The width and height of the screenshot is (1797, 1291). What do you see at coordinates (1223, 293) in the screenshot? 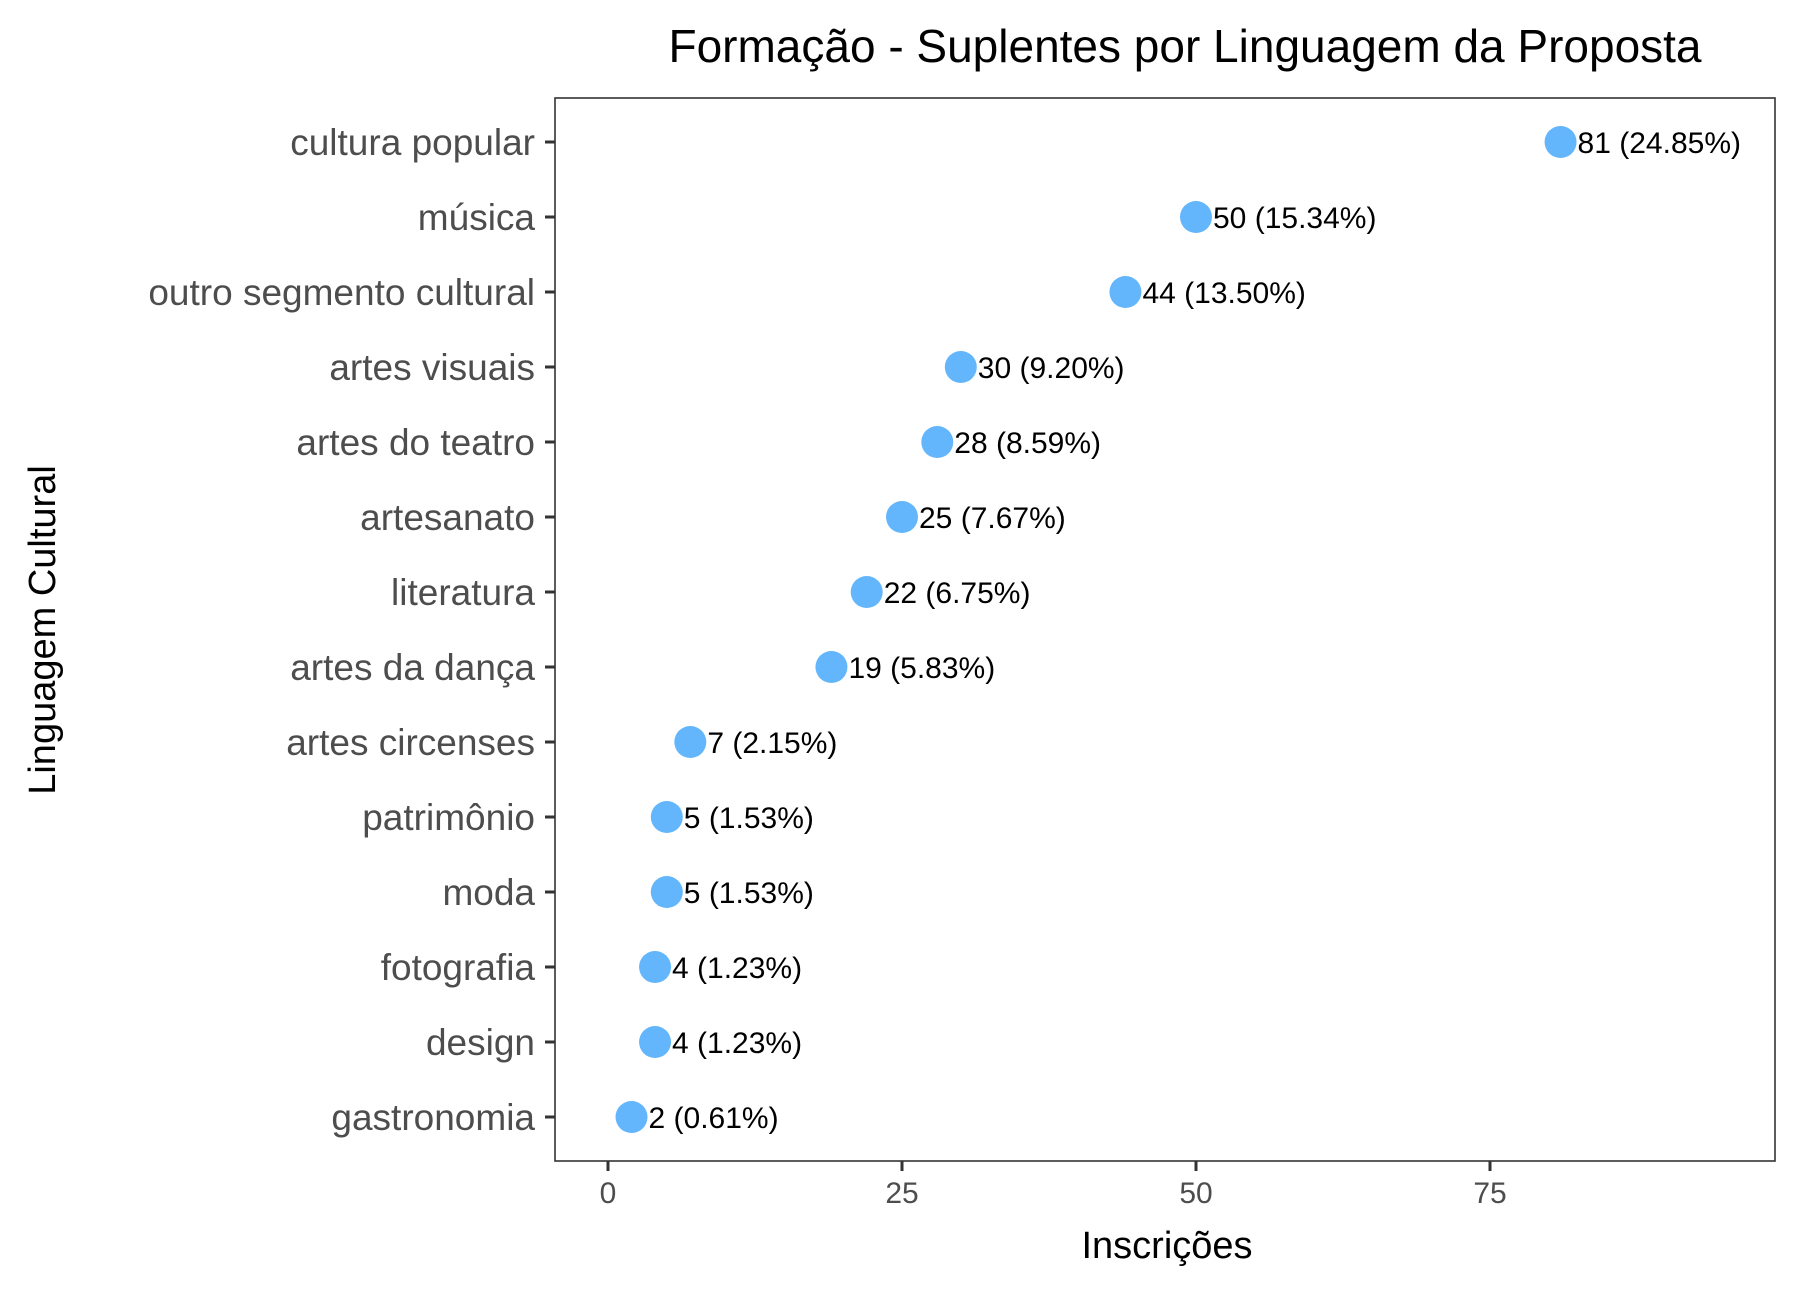
I see `data-label: 44 (13.50%)` at bounding box center [1223, 293].